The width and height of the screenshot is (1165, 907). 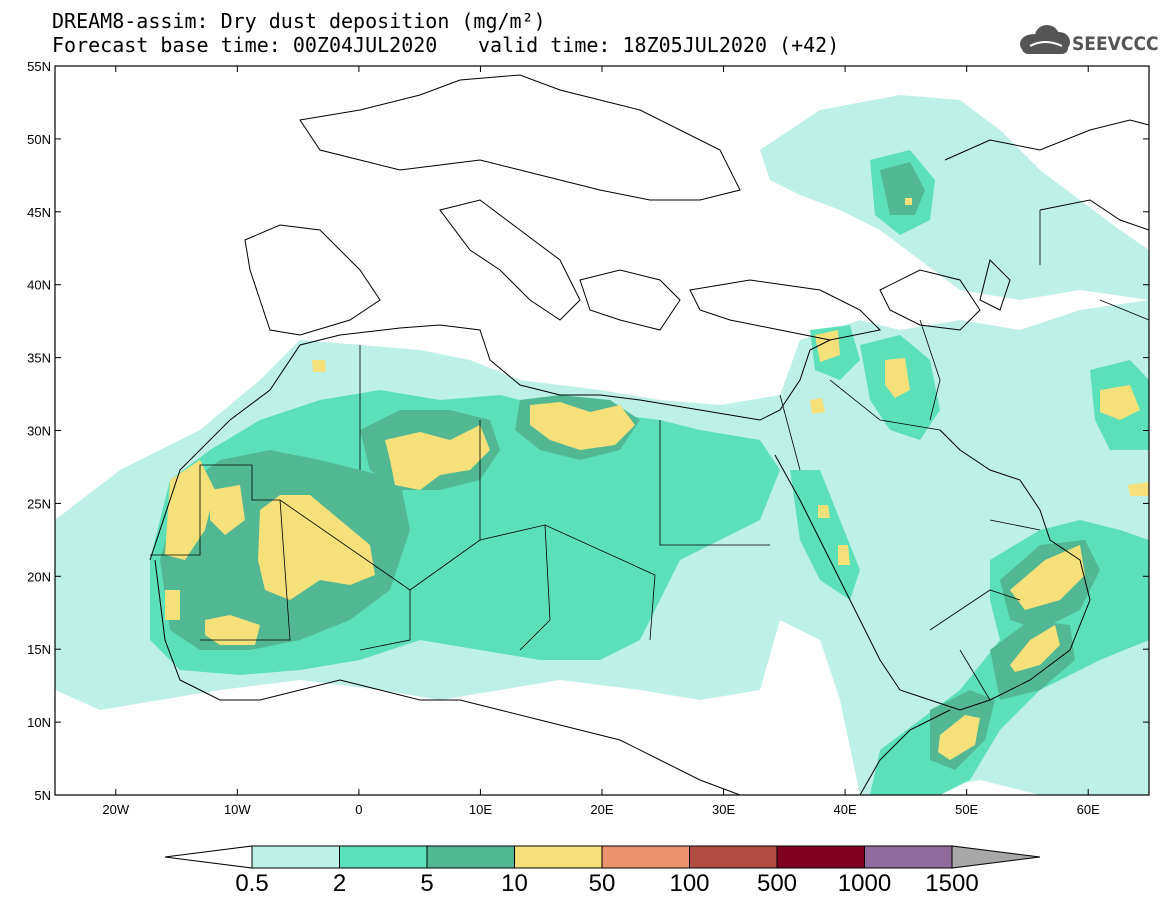 What do you see at coordinates (39, 212) in the screenshot?
I see `lat-tick-label: 45N` at bounding box center [39, 212].